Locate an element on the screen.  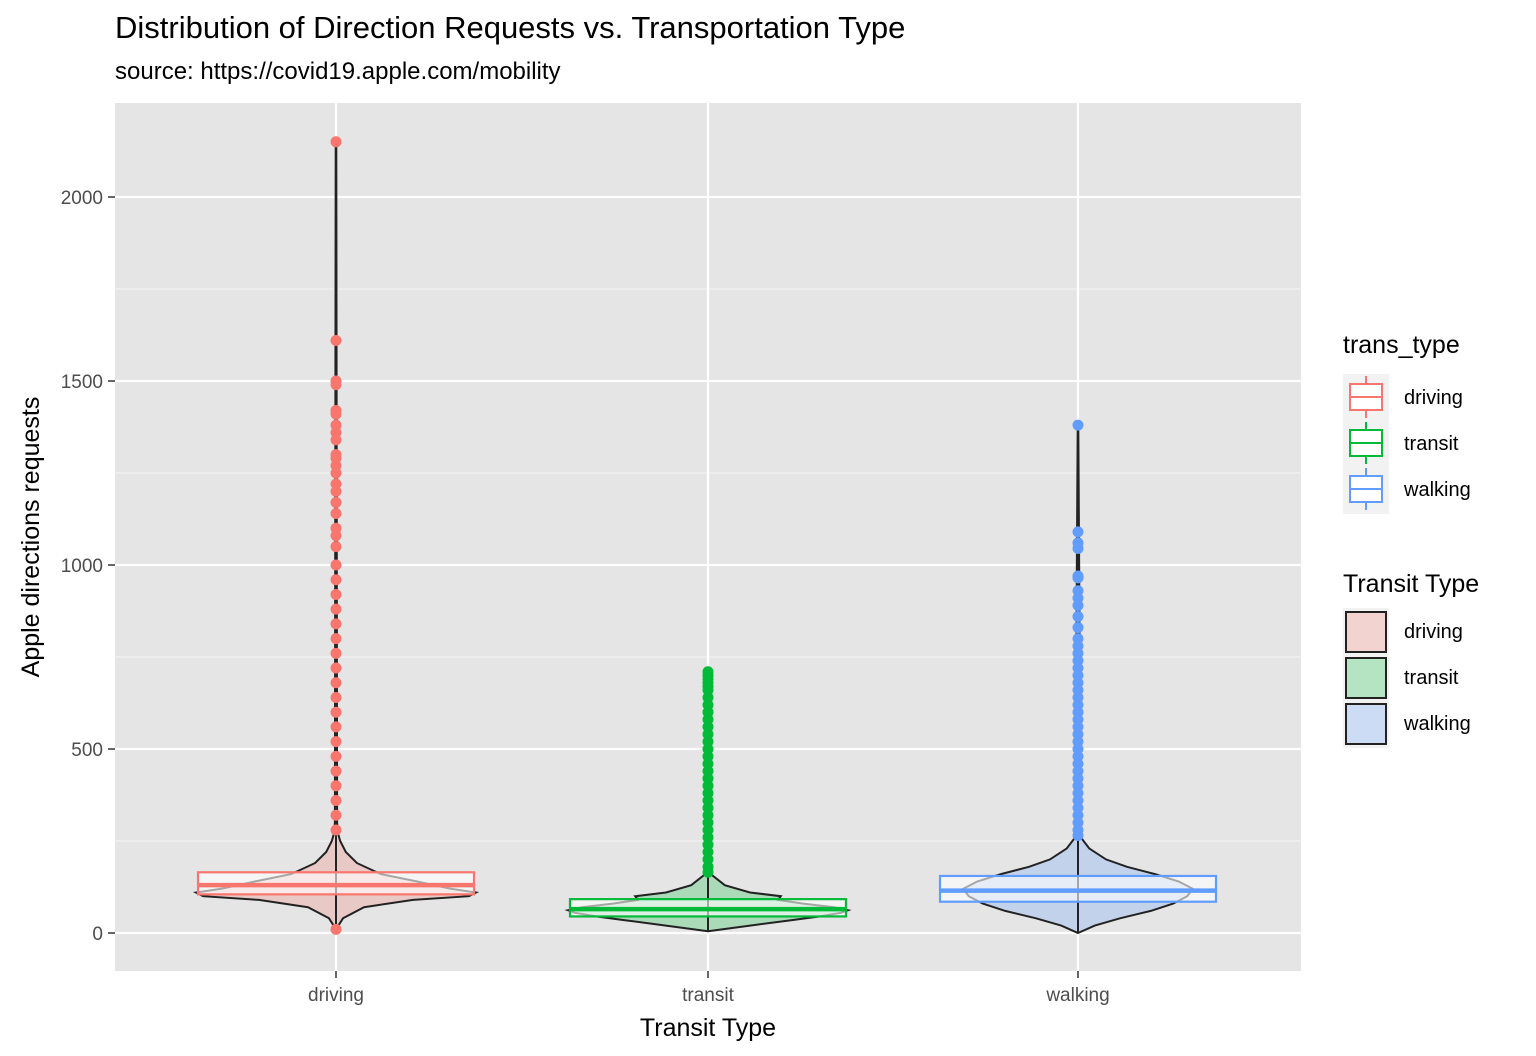
y-axis: 0 500 1000 1500 2000 is located at coordinates (88, 566).